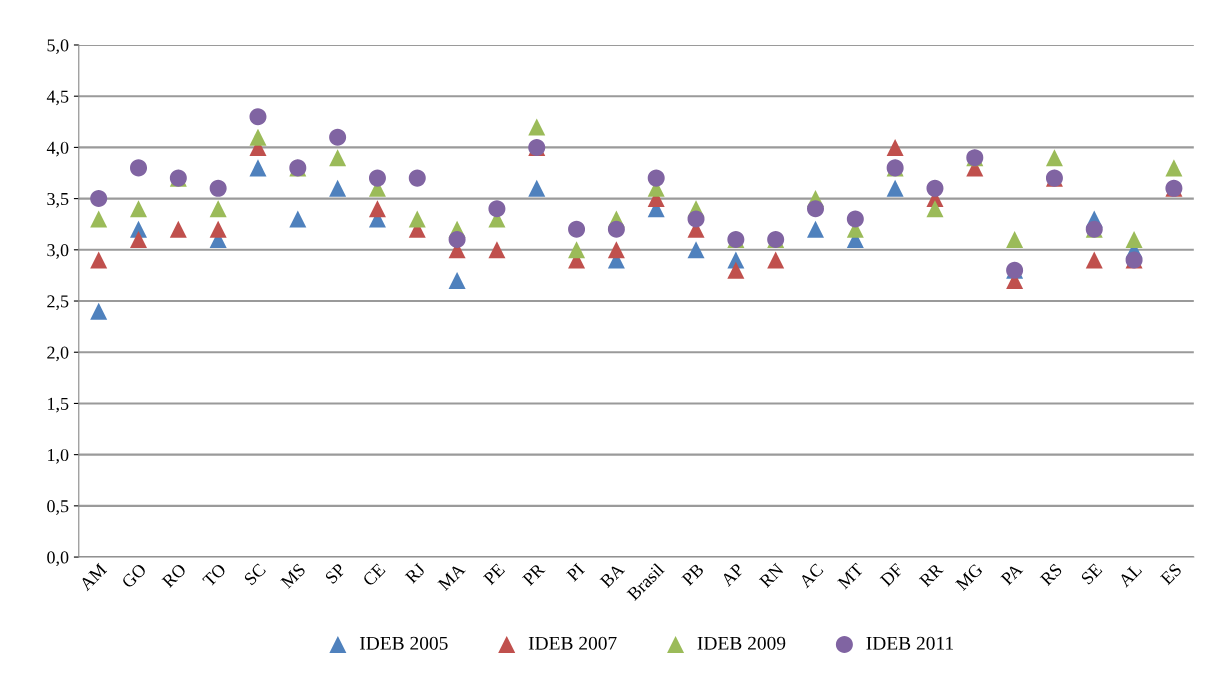 Image resolution: width=1212 pixels, height=692 pixels. What do you see at coordinates (494, 574) in the screenshot?
I see `x-tick-label: PE` at bounding box center [494, 574].